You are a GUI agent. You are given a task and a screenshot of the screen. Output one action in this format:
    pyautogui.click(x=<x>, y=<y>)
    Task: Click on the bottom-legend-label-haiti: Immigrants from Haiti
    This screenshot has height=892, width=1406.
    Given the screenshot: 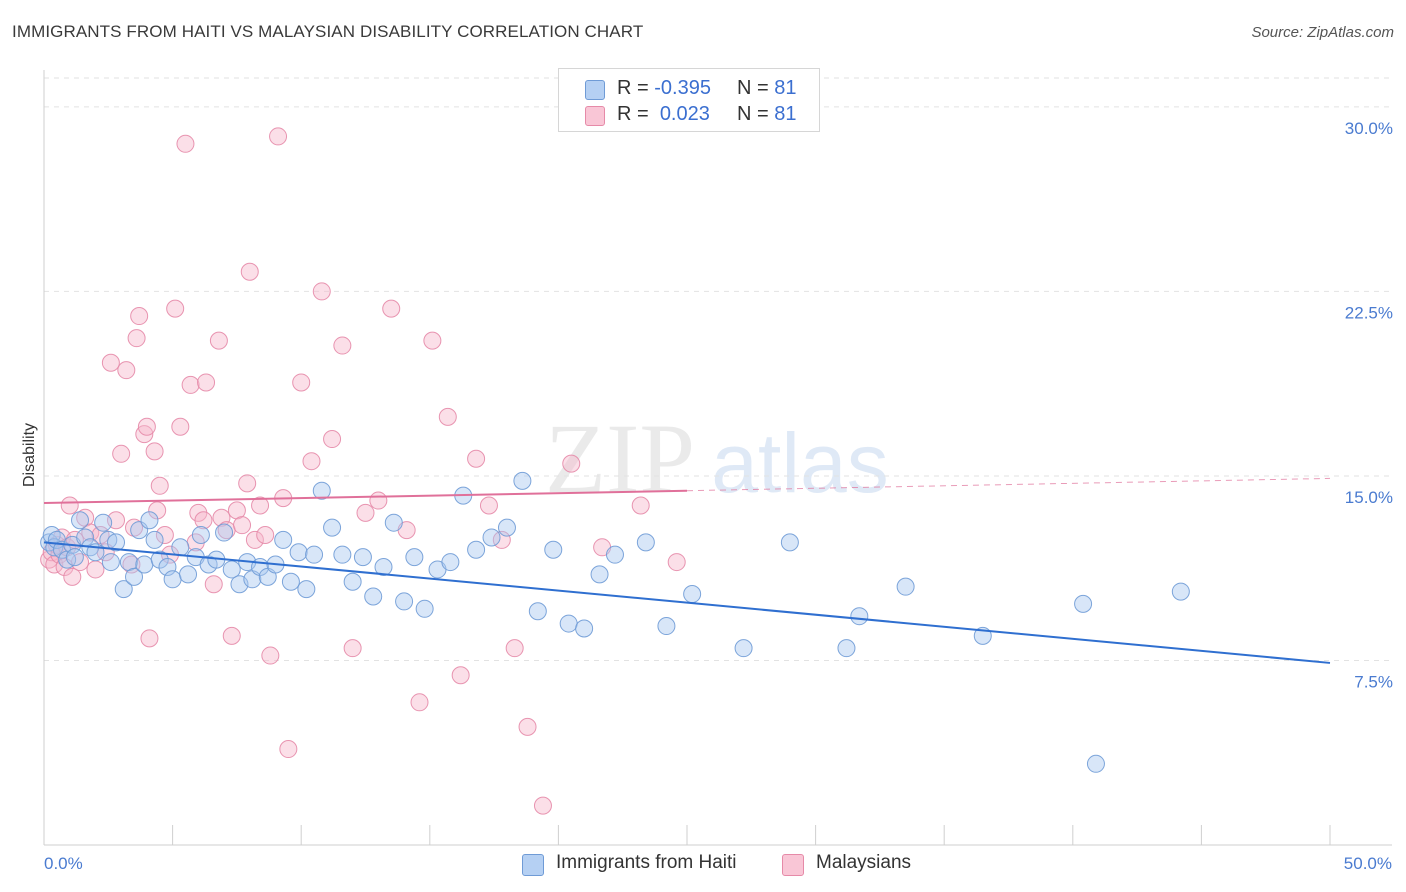 What is the action you would take?
    pyautogui.click(x=646, y=862)
    